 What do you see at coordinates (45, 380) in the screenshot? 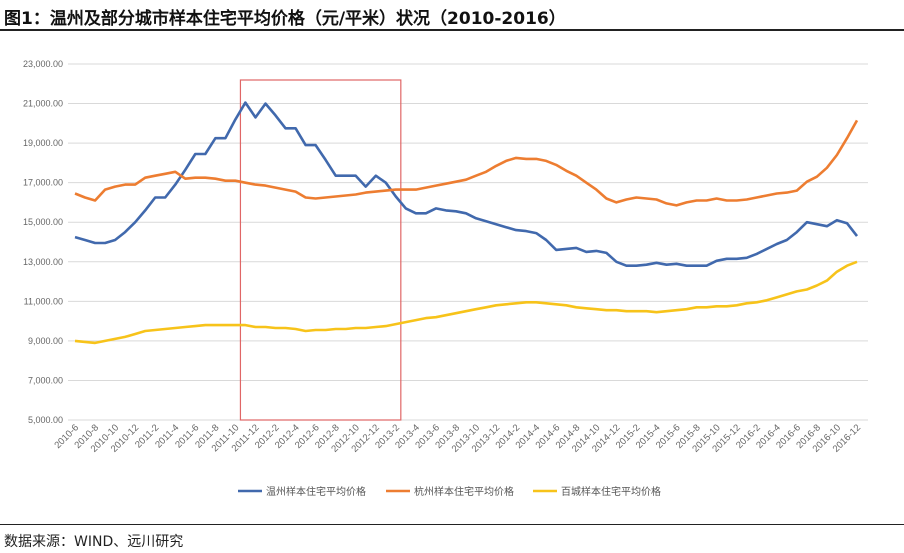
I see `y-tick-label: 7,000.00` at bounding box center [45, 380].